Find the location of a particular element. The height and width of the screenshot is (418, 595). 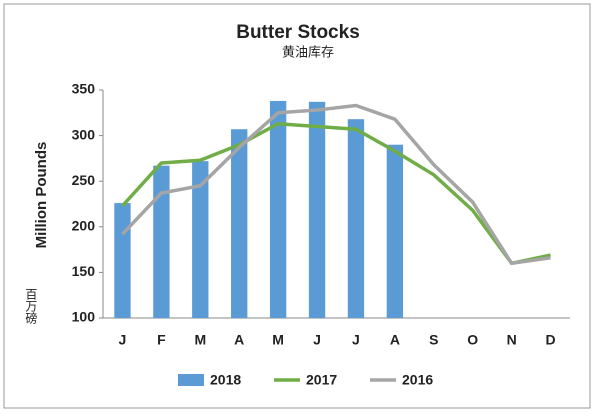

annotation: 百万磅 is located at coordinates (31, 306).